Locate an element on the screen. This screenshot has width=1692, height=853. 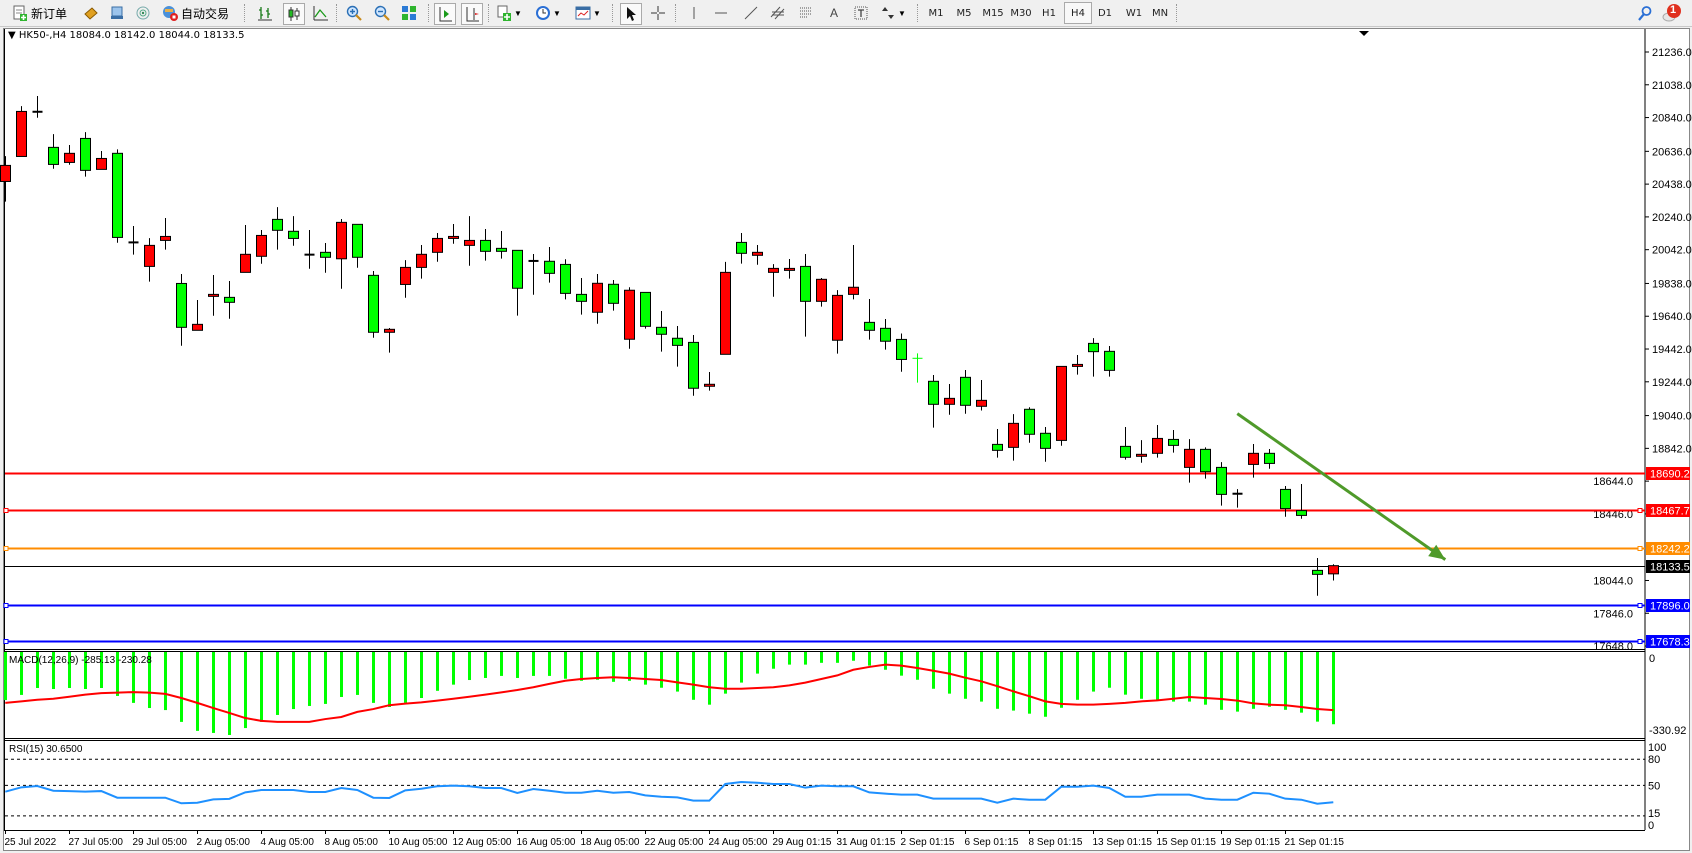
collapse-triangle-icon: ▼ is located at coordinates (13, 35).